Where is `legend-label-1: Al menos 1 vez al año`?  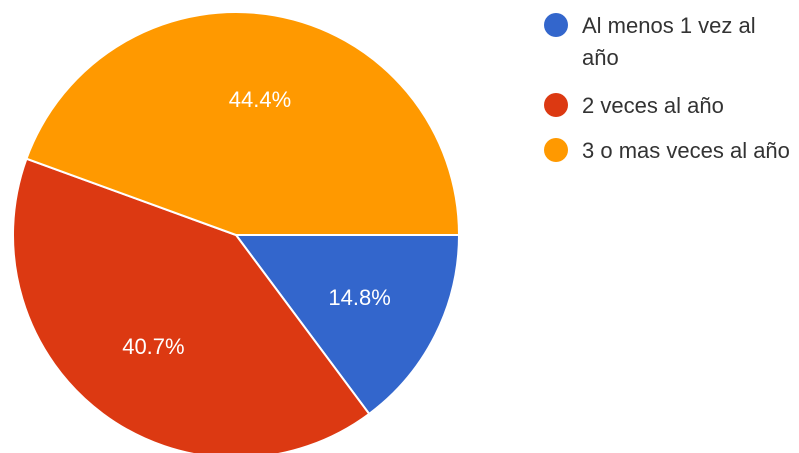
legend-label-1: Al menos 1 vez al año is located at coordinates (669, 41).